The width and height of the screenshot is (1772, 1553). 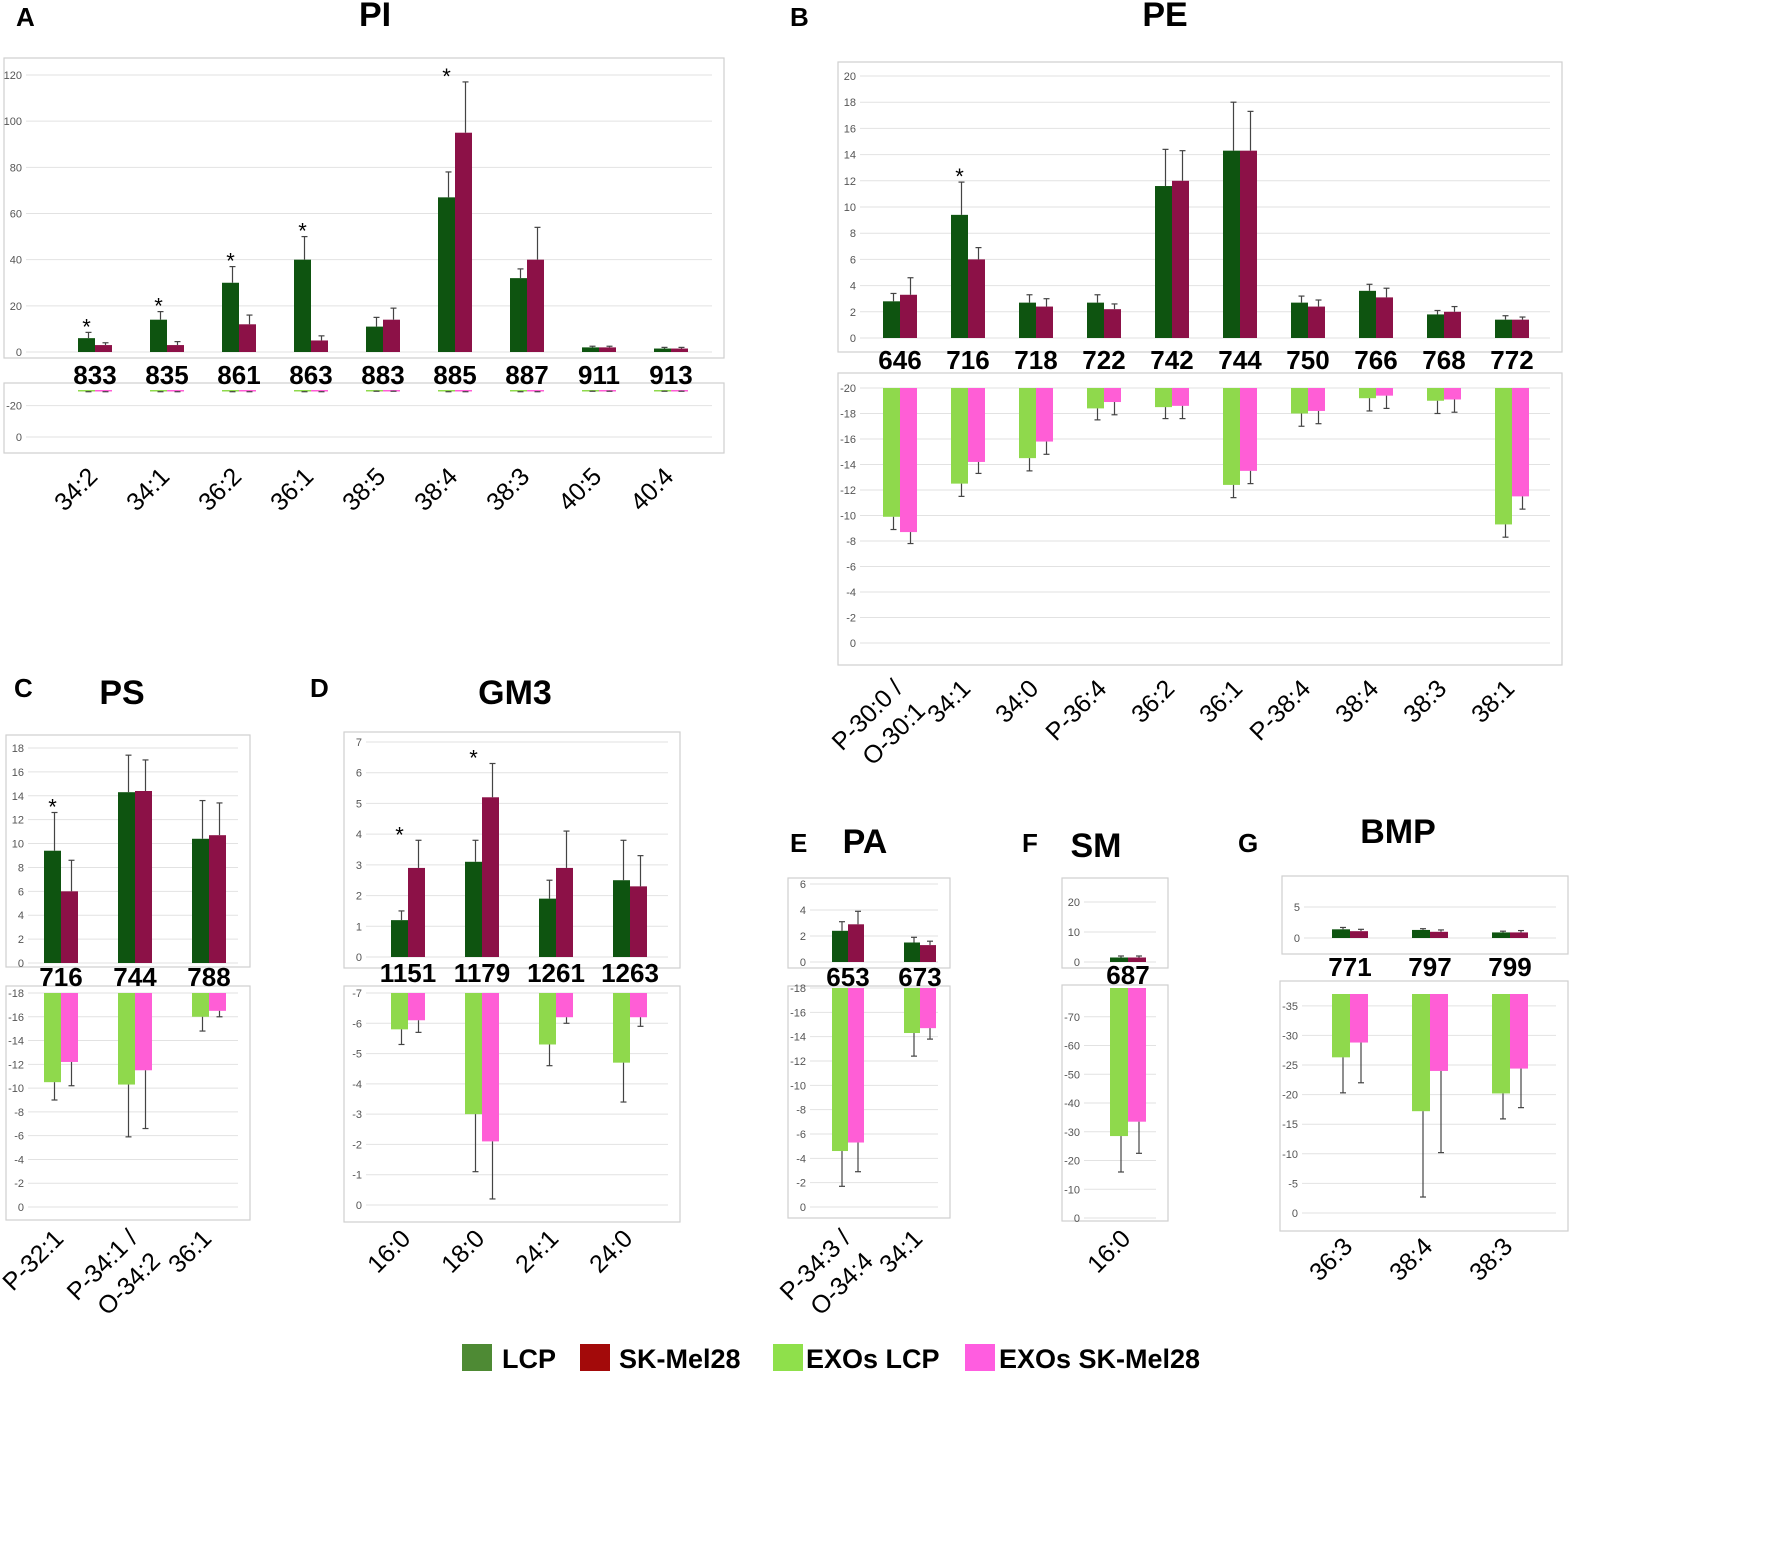 What do you see at coordinates (1509, 967) in the screenshot?
I see `mz-label: 799` at bounding box center [1509, 967].